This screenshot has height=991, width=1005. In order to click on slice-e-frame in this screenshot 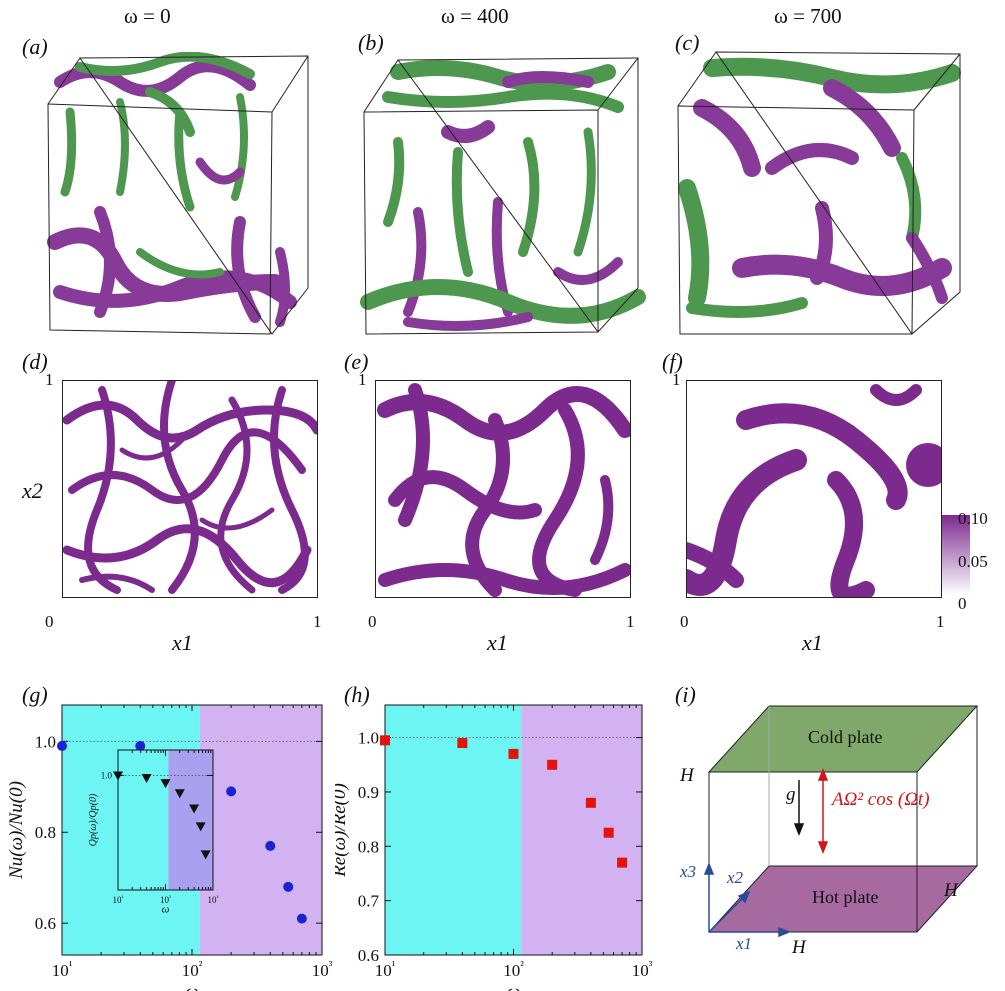, I will do `click(503, 489)`.